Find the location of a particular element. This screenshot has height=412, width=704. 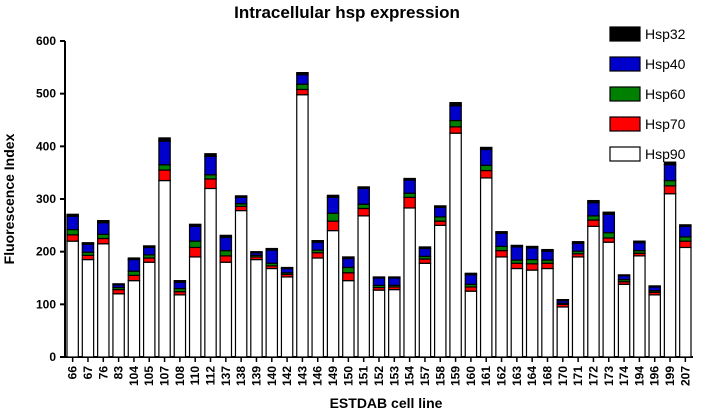

chart-title: Intracellular hsp expression is located at coordinates (347, 12).